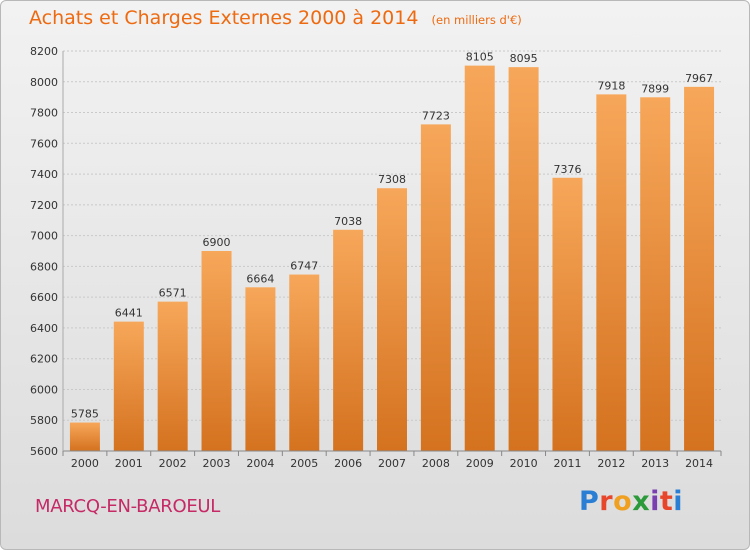 The width and height of the screenshot is (750, 550). What do you see at coordinates (44, 328) in the screenshot?
I see `y-tick-label: 6400` at bounding box center [44, 328].